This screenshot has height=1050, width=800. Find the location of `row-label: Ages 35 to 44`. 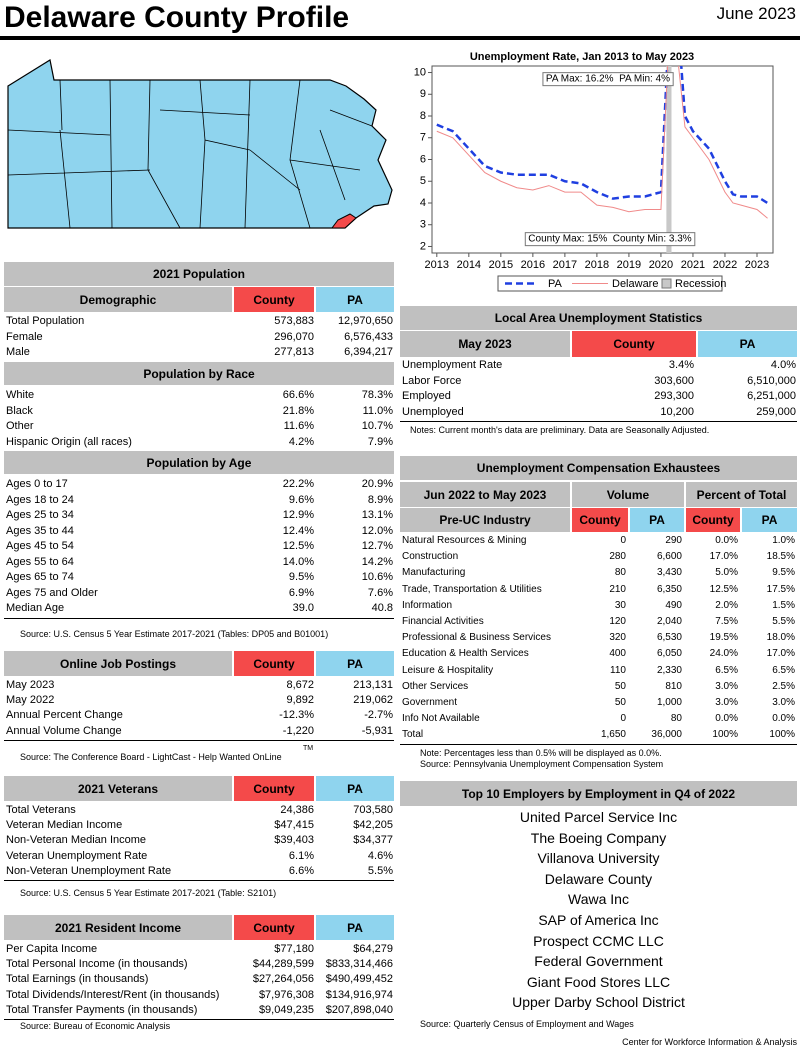

row-label: Ages 35 to 44 is located at coordinates (40, 530).